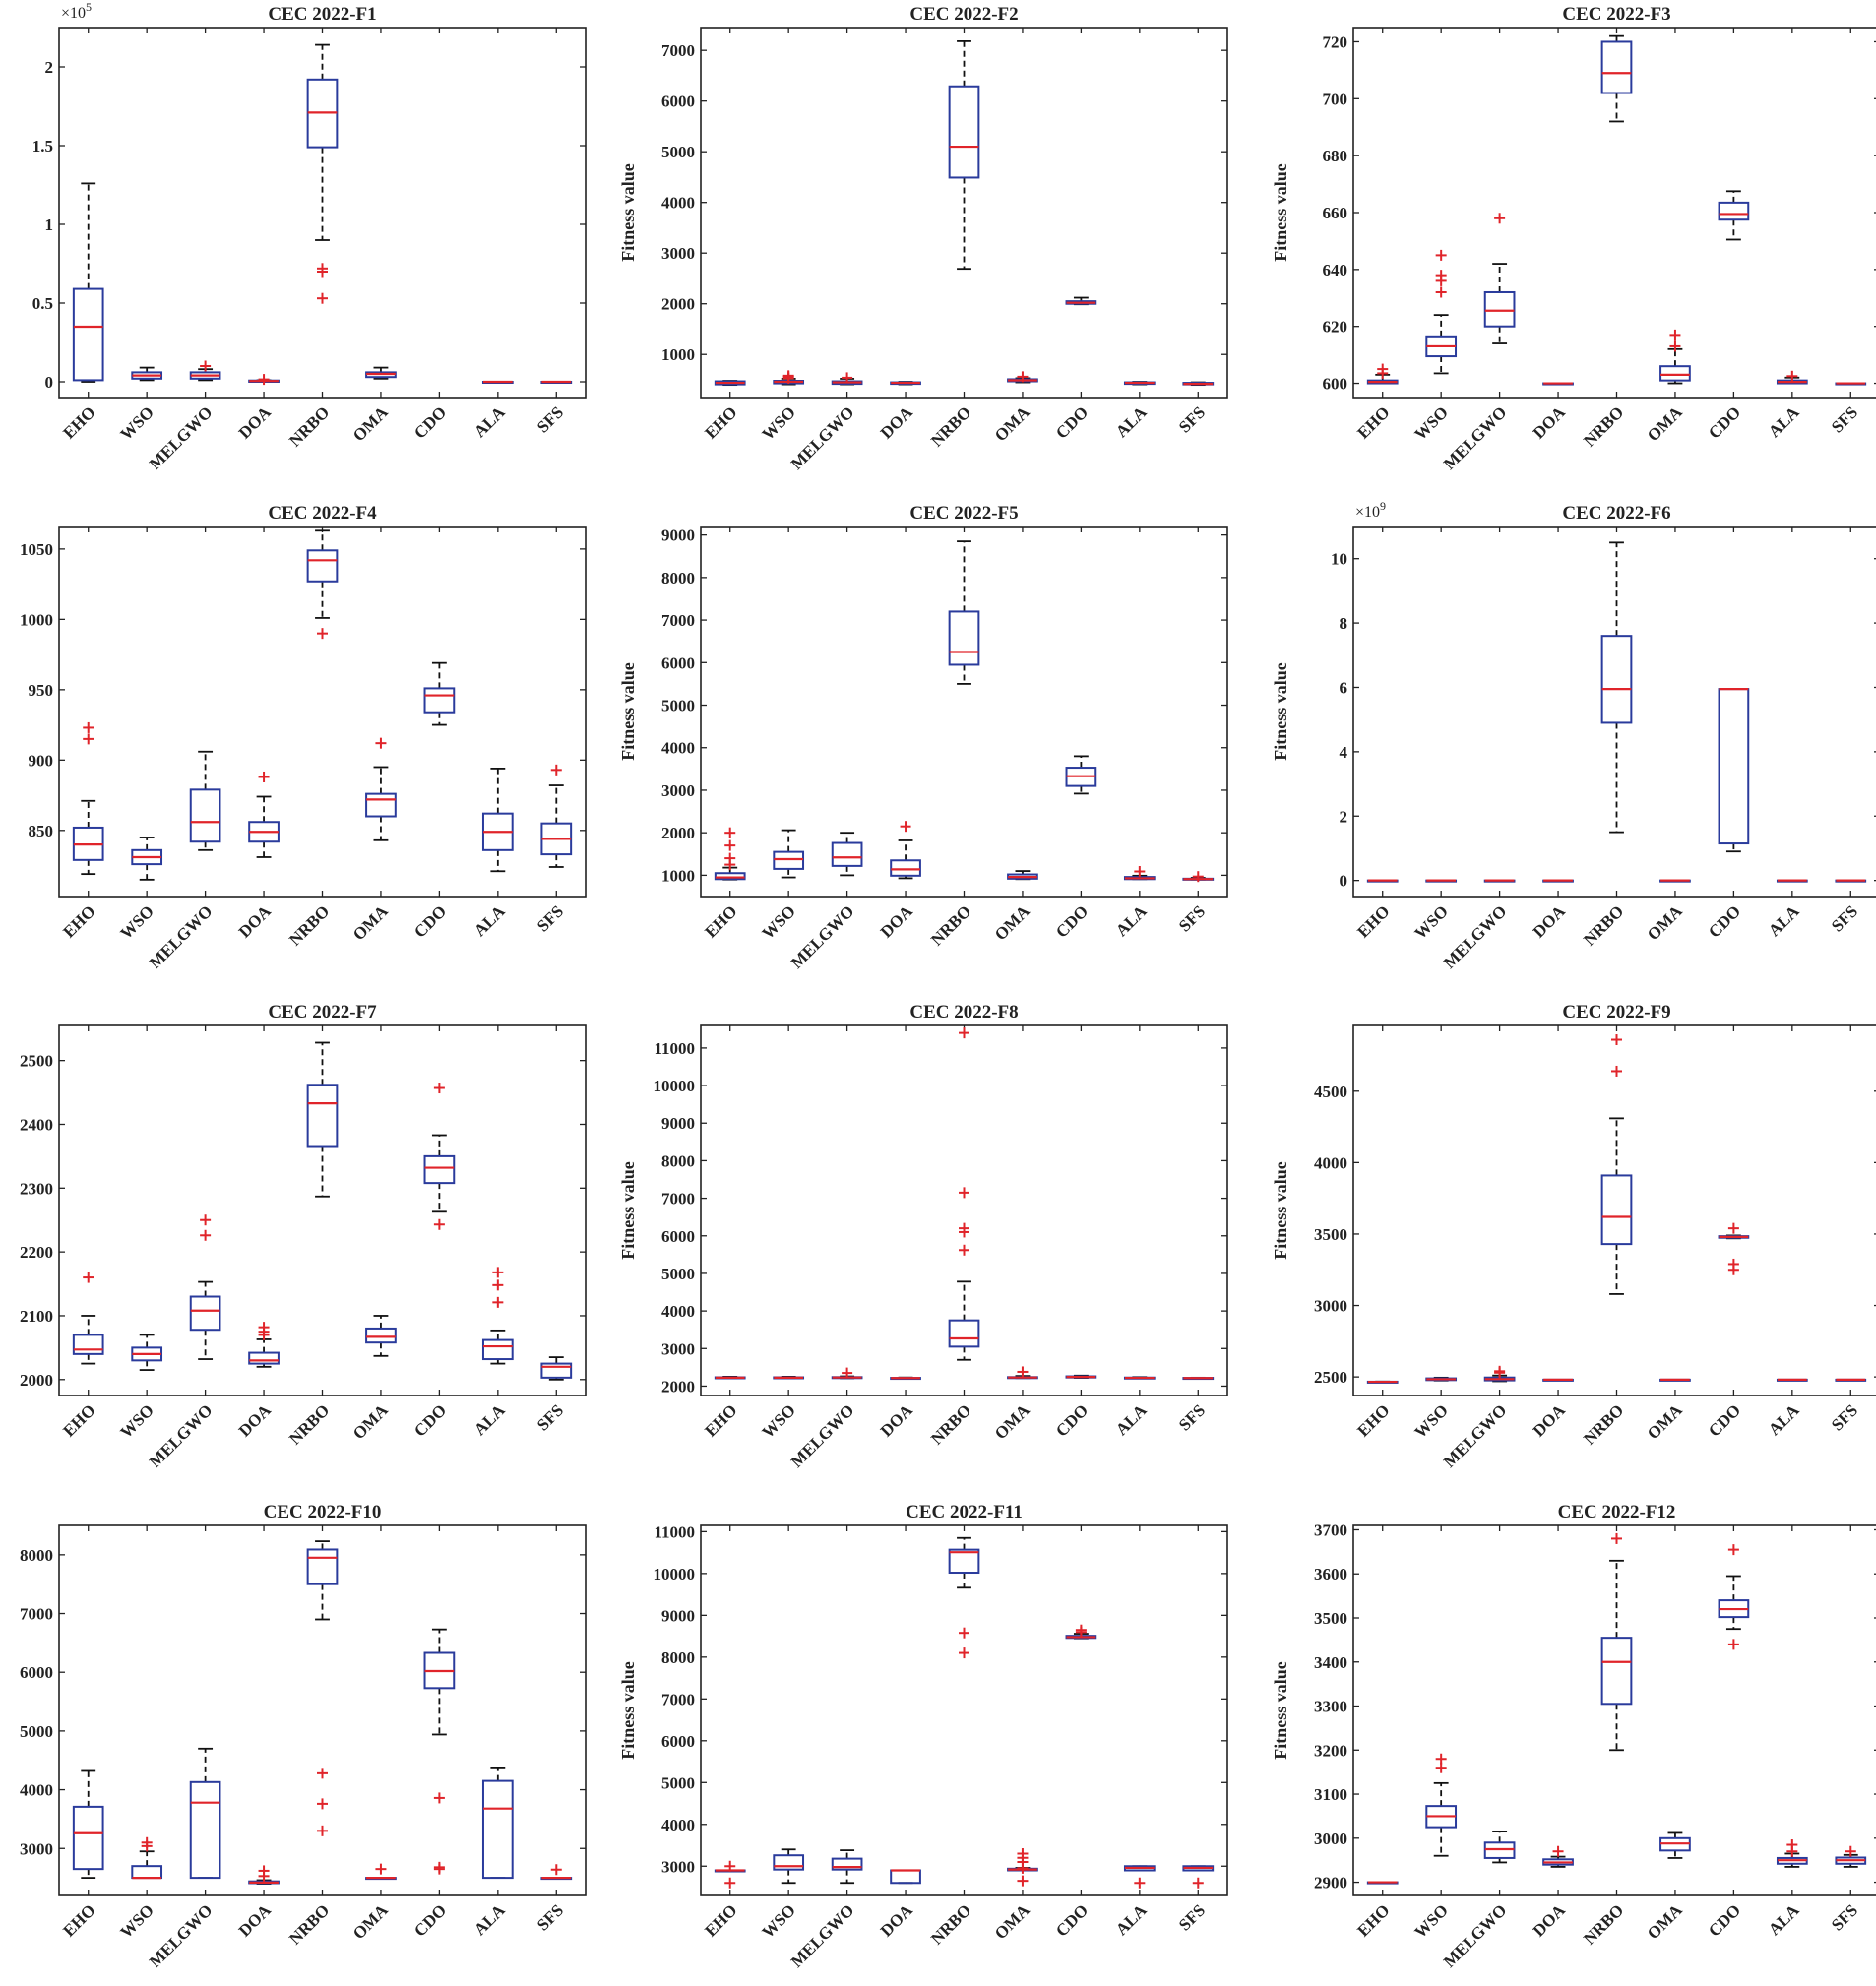 This screenshot has width=1876, height=1986. Describe the element at coordinates (36, 619) in the screenshot. I see `y-tick-label: 1000` at that location.